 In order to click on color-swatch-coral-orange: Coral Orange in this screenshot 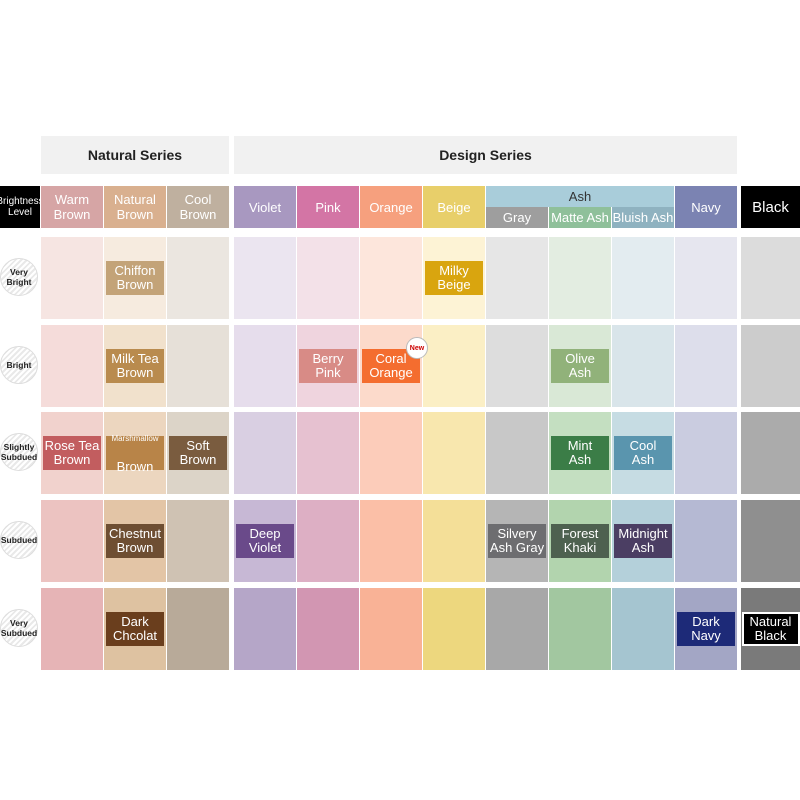, I will do `click(391, 366)`.